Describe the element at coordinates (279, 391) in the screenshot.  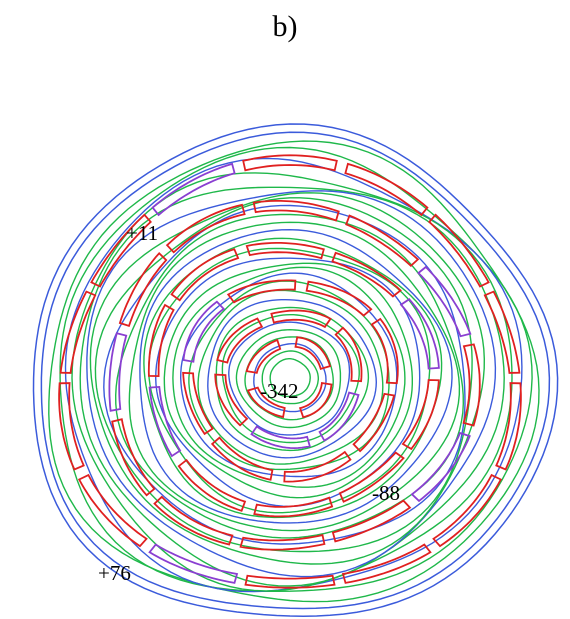
I see `label-minus-342: -342` at that location.